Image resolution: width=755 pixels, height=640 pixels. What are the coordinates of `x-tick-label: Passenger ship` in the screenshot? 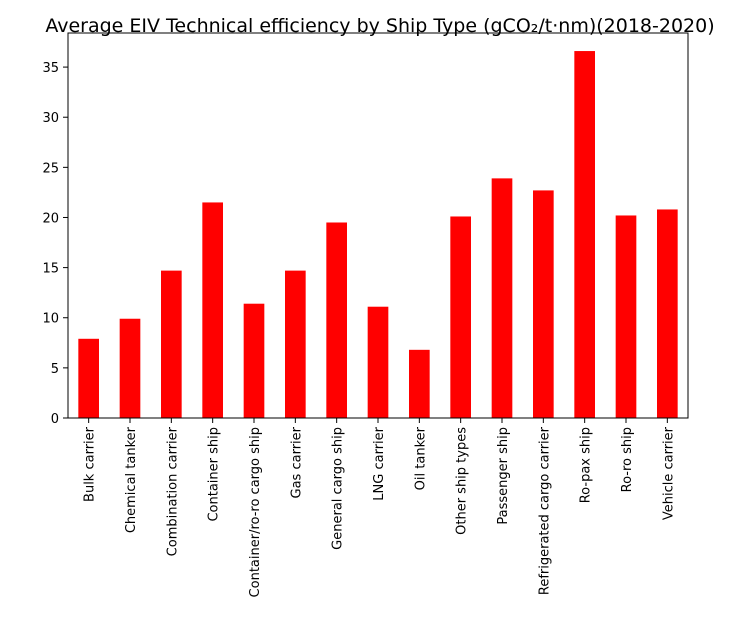 It's located at (503, 476).